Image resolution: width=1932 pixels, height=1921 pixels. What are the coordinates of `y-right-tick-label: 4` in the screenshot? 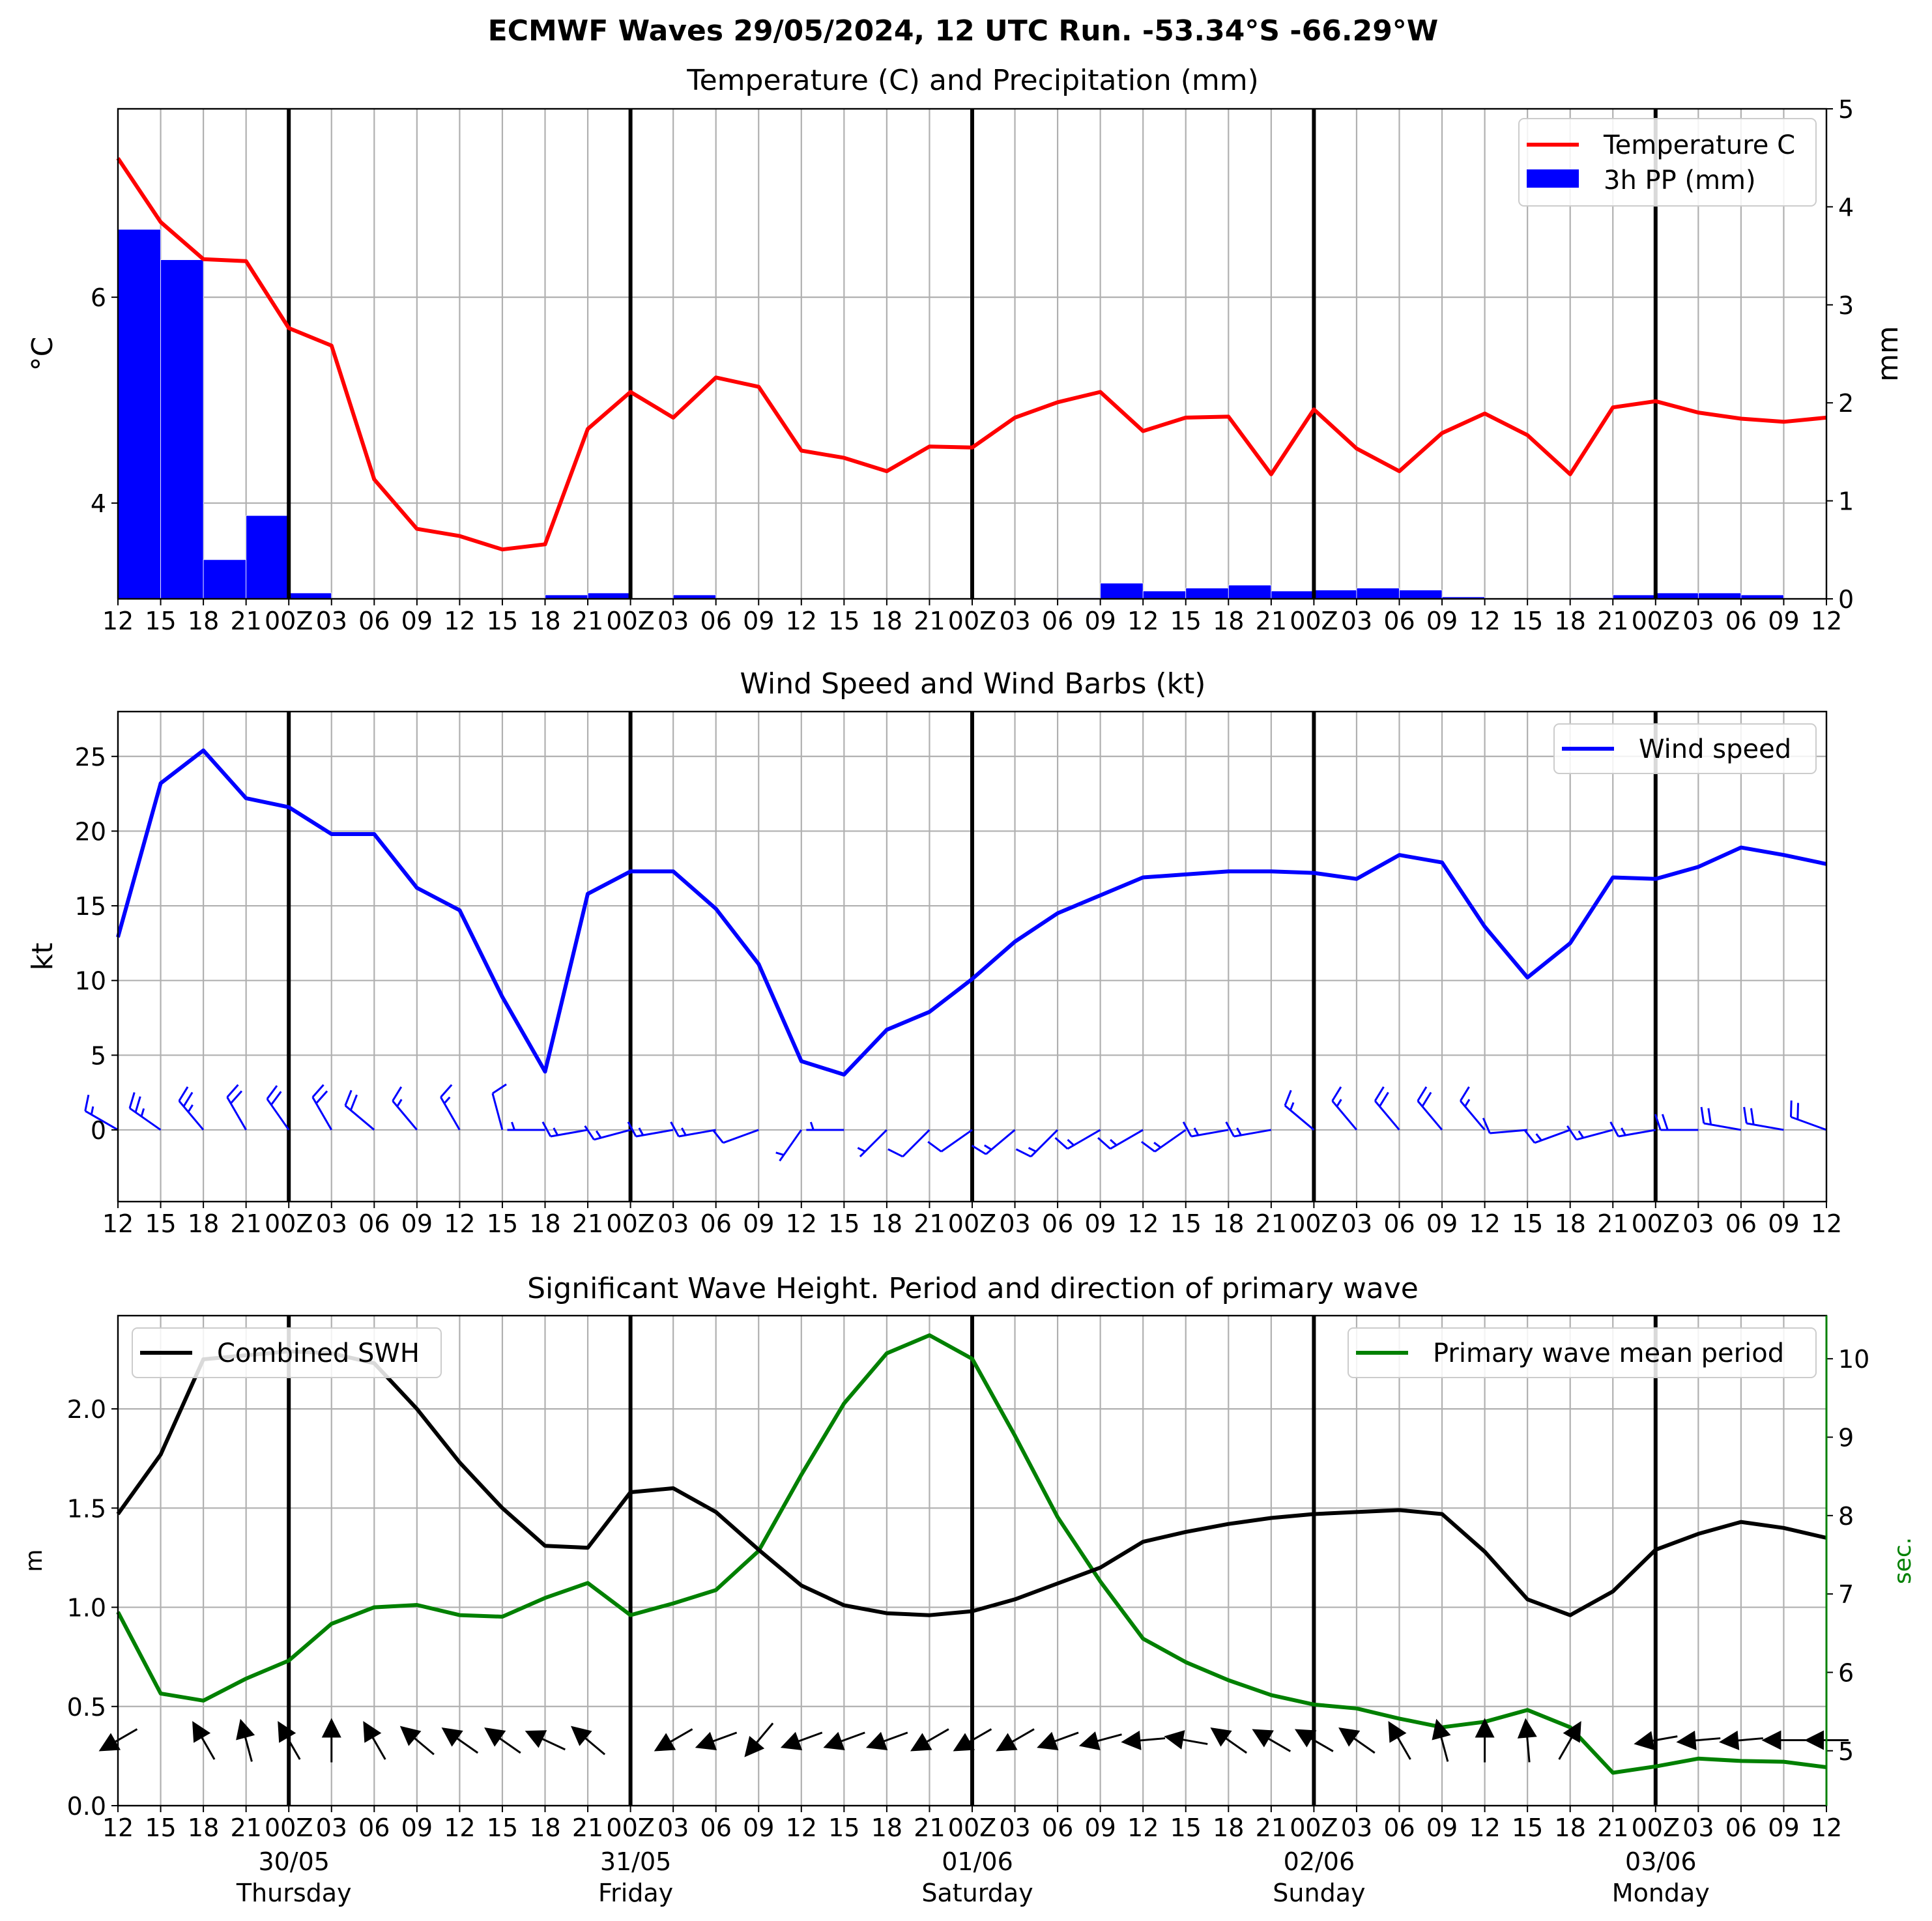 It's located at (1846, 207).